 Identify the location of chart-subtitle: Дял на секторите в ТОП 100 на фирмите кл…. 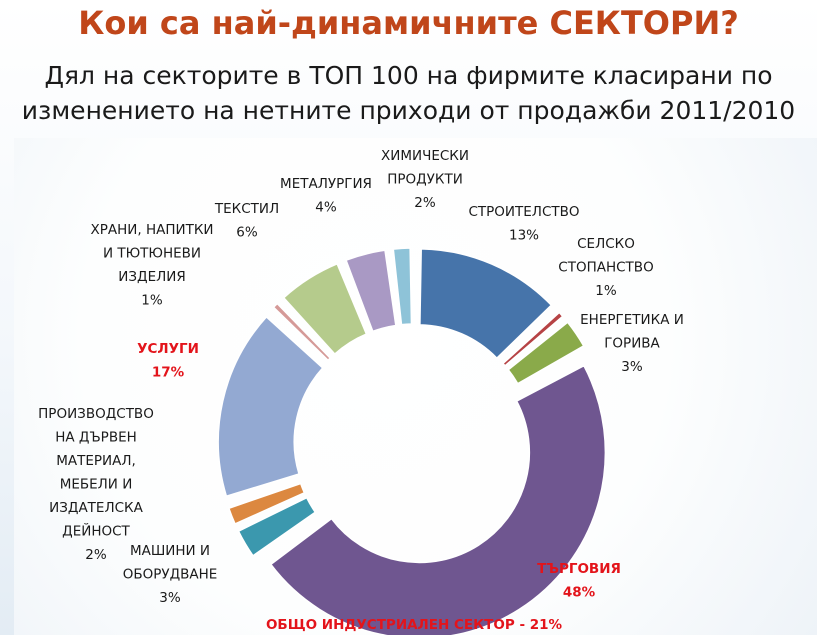
(408, 93).